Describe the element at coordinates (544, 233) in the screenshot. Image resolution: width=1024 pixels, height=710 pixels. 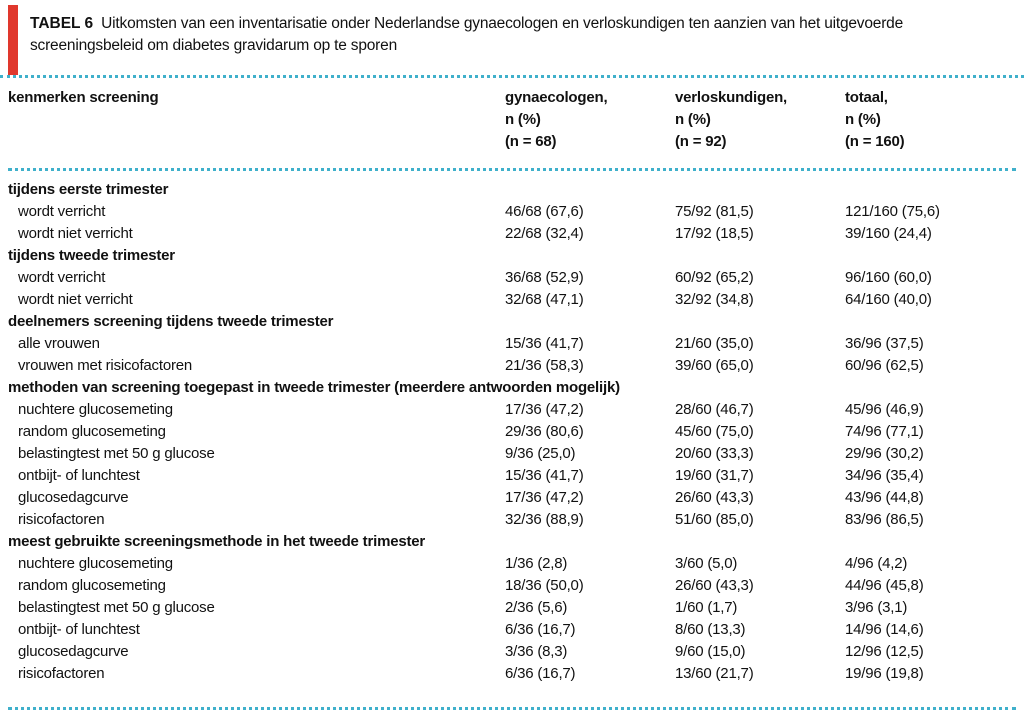
I see `cell-value: 22/68 (32,4)` at that location.